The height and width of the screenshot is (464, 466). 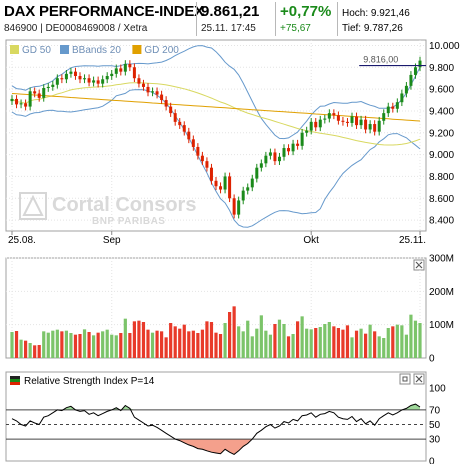 I want to click on volume-tick-label: 100M, so click(x=441, y=325).